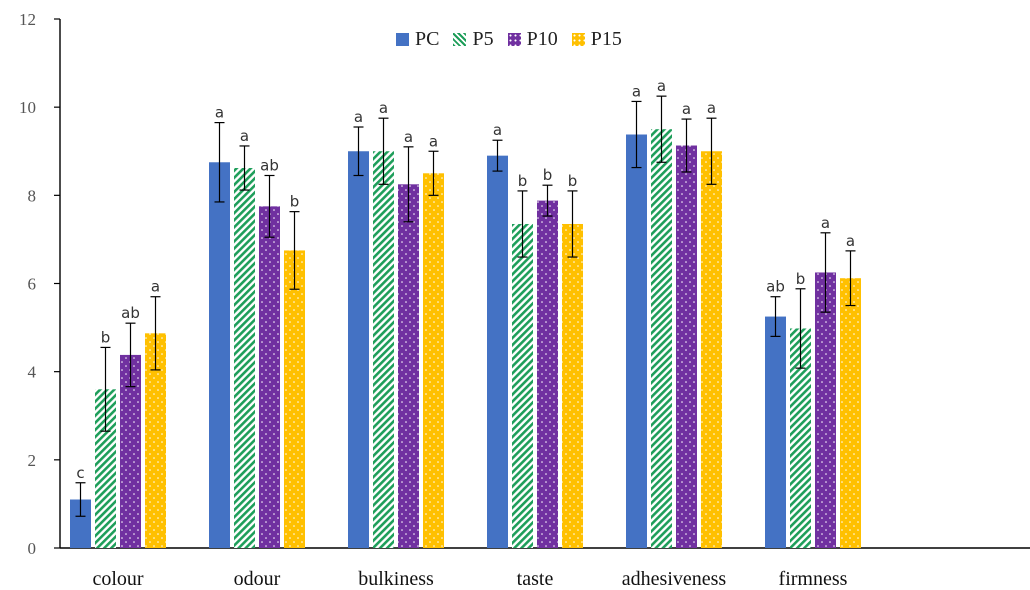  I want to click on bar-p10-bulkiness, so click(408, 366).